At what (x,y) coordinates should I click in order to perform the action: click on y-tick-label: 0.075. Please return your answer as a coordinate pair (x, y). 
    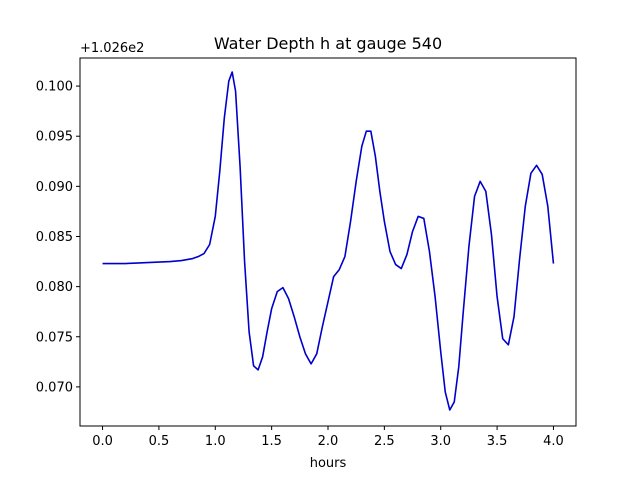
    Looking at the image, I should click on (54, 337).